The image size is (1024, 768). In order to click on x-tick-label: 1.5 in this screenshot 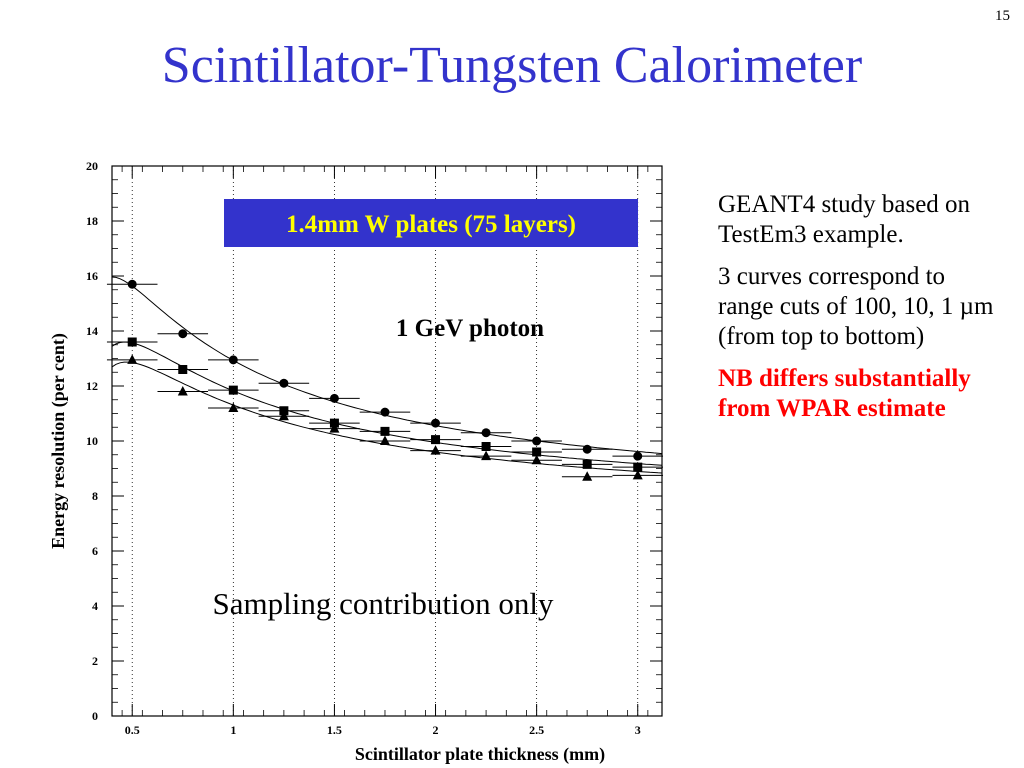, I will do `click(334, 730)`.